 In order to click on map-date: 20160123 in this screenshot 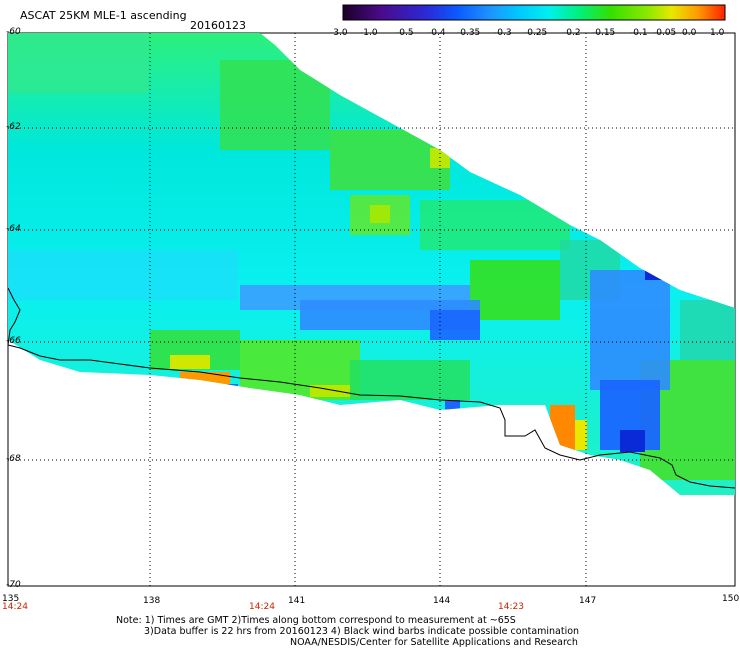, I will do `click(218, 25)`.